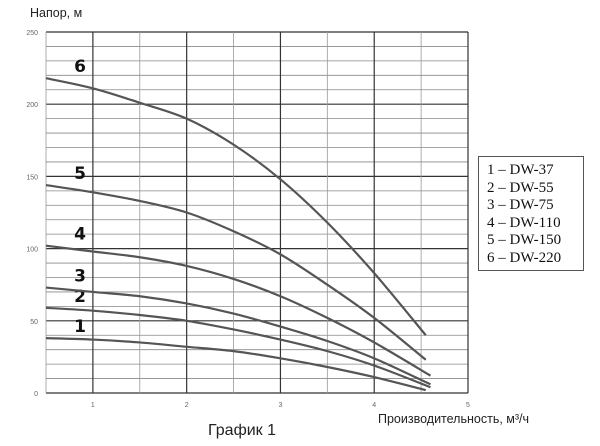 This screenshot has width=600, height=446. I want to click on chart-title: График 1, so click(242, 430).